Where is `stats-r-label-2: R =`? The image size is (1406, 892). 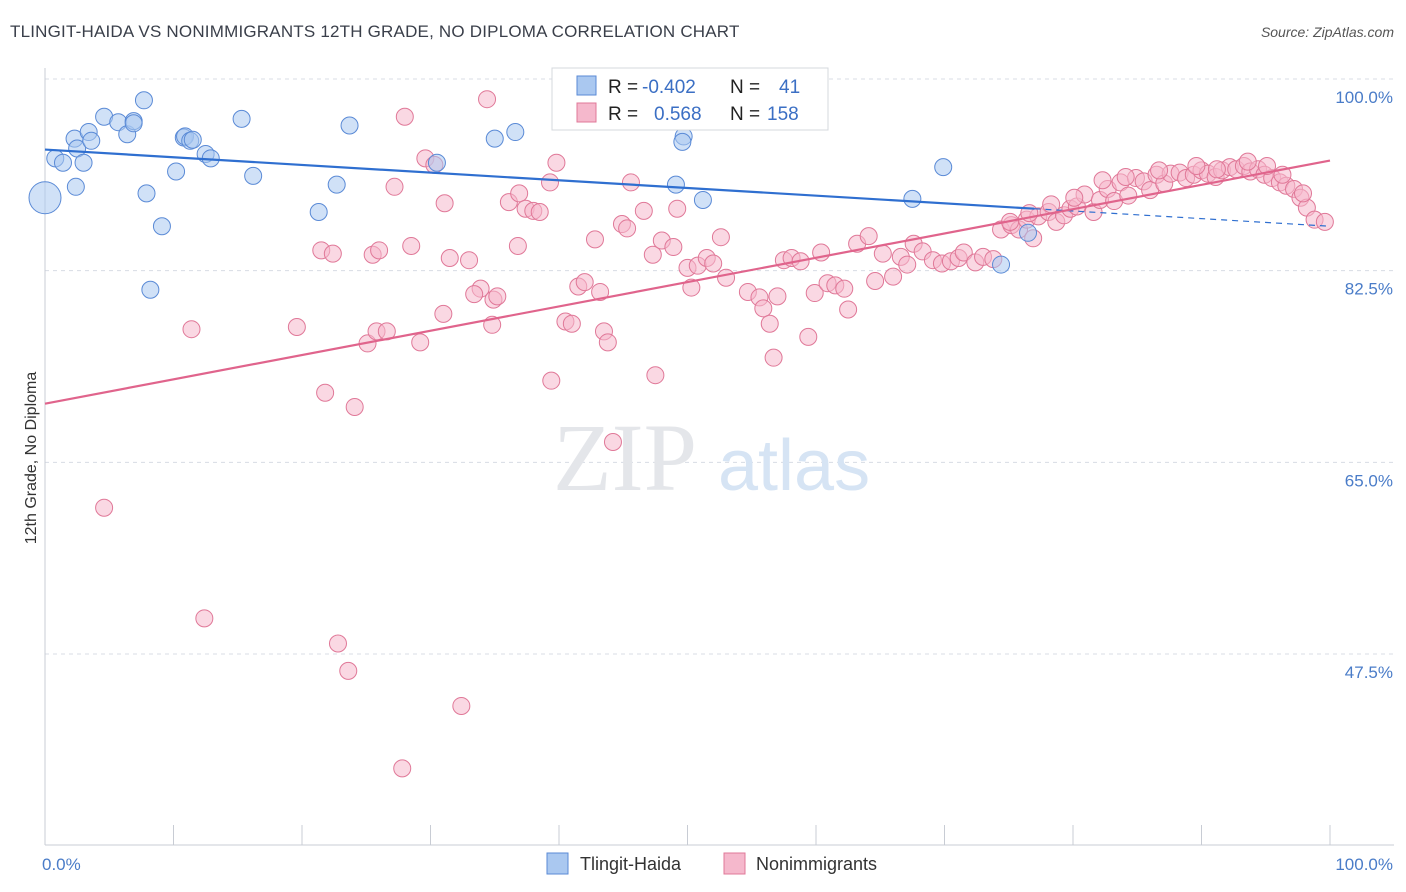 stats-r-label-2: R = is located at coordinates (623, 114).